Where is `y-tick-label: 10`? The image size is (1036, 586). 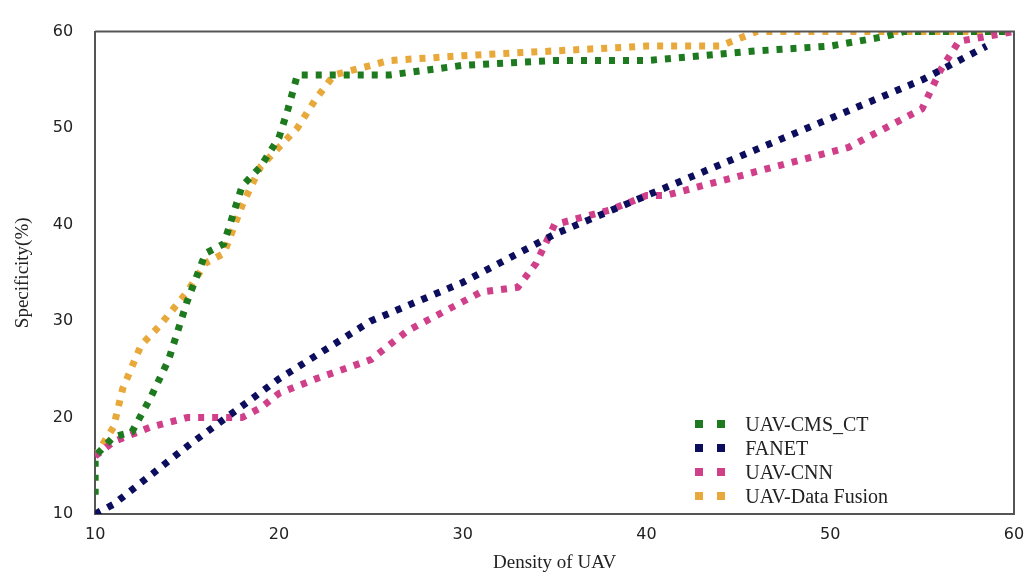 y-tick-label: 10 is located at coordinates (63, 513).